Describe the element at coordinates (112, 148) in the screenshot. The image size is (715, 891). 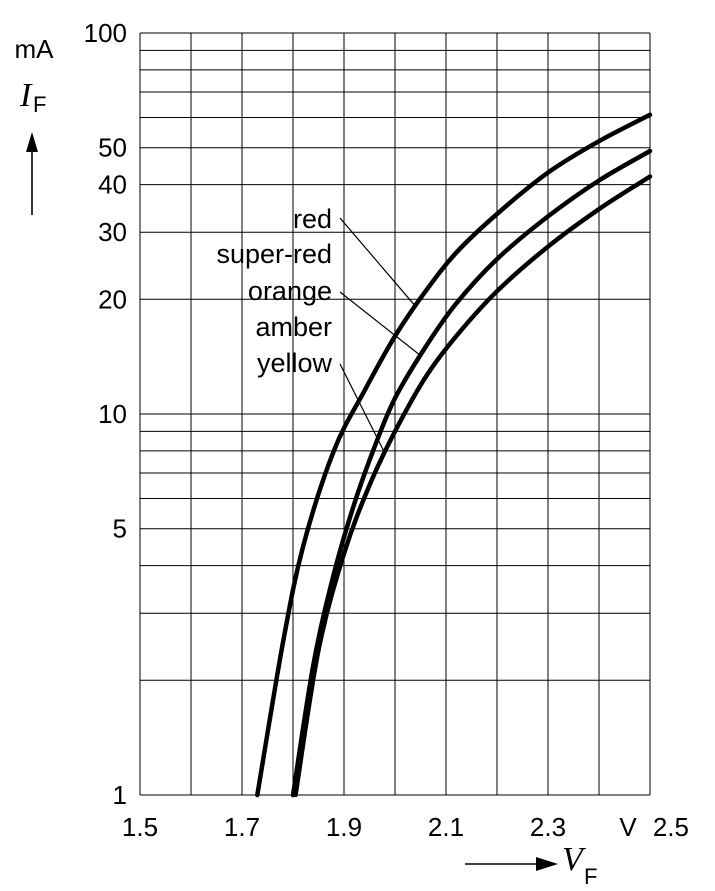
I see `y-tick-label: 50` at that location.